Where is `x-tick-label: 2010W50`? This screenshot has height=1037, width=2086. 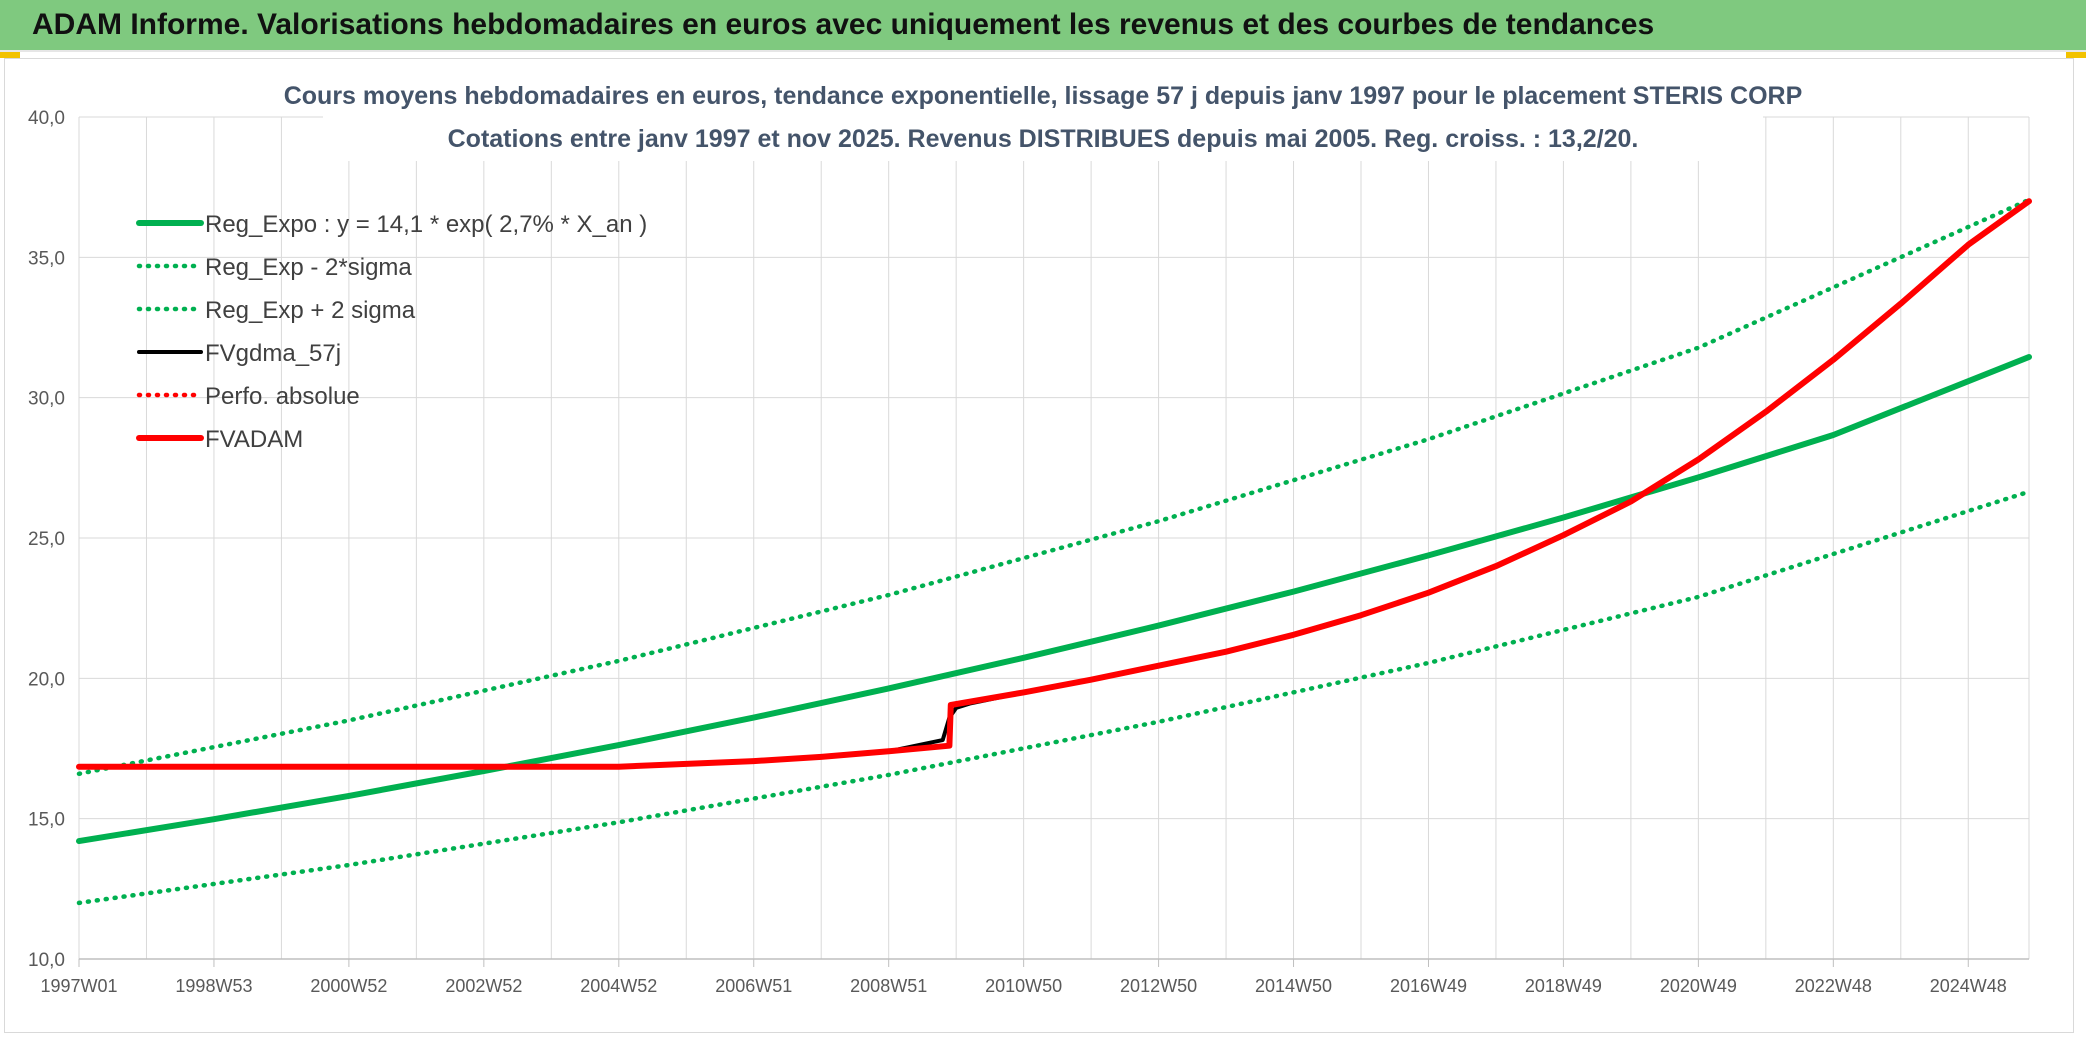
x-tick-label: 2010W50 is located at coordinates (1023, 986).